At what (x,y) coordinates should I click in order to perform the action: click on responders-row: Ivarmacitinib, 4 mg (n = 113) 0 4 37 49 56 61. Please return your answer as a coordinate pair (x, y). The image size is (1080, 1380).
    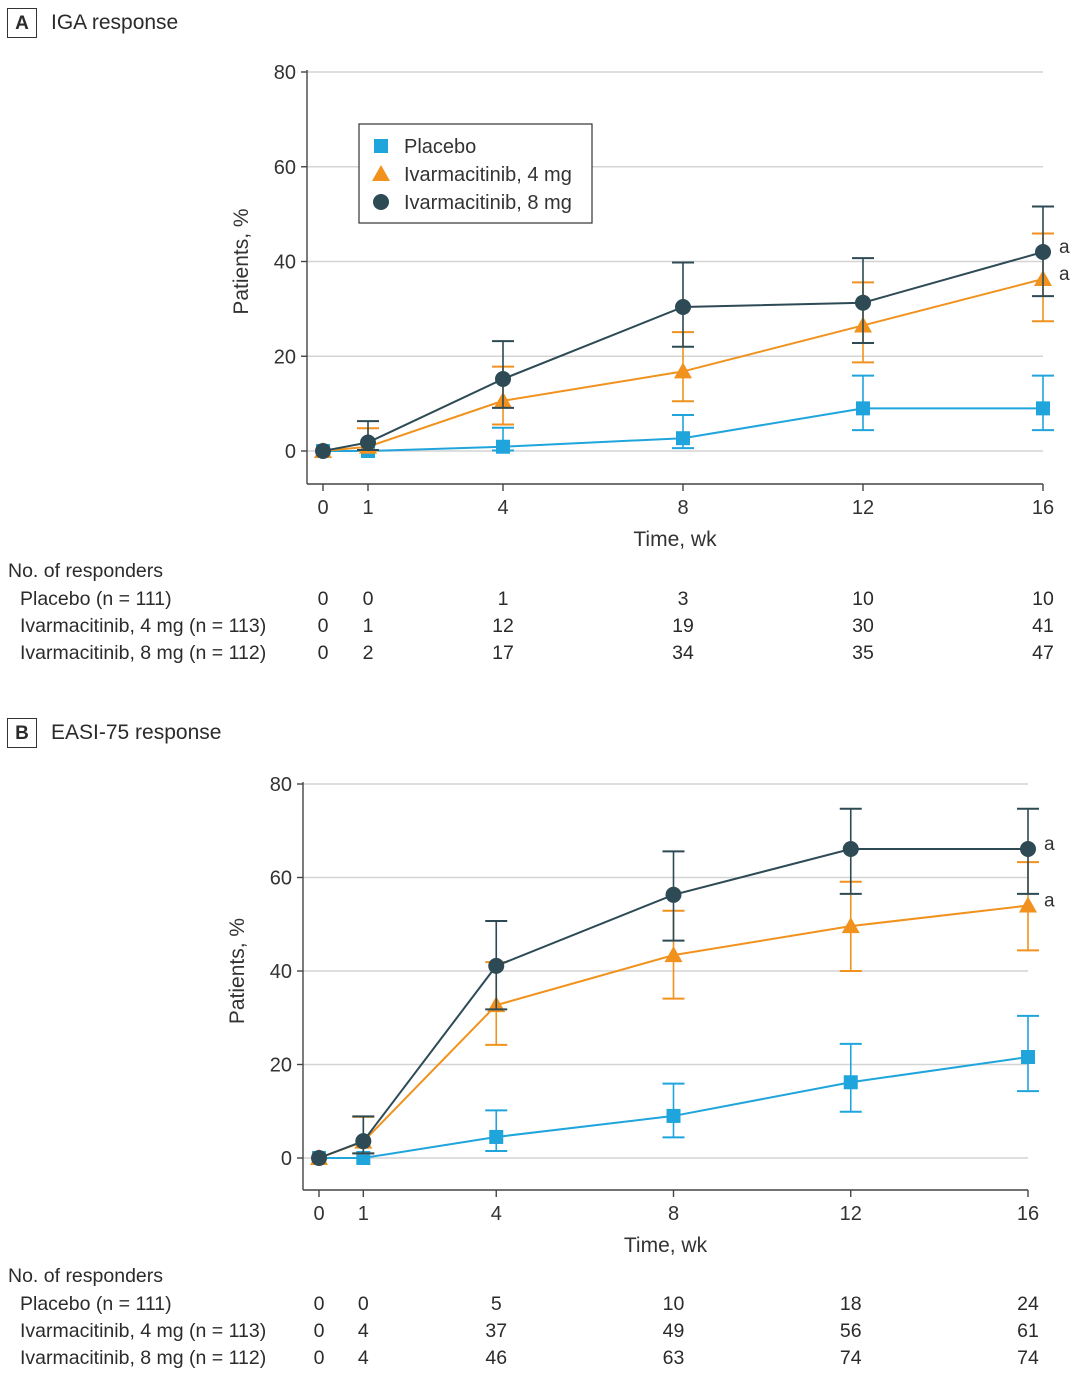
    Looking at the image, I should click on (540, 1333).